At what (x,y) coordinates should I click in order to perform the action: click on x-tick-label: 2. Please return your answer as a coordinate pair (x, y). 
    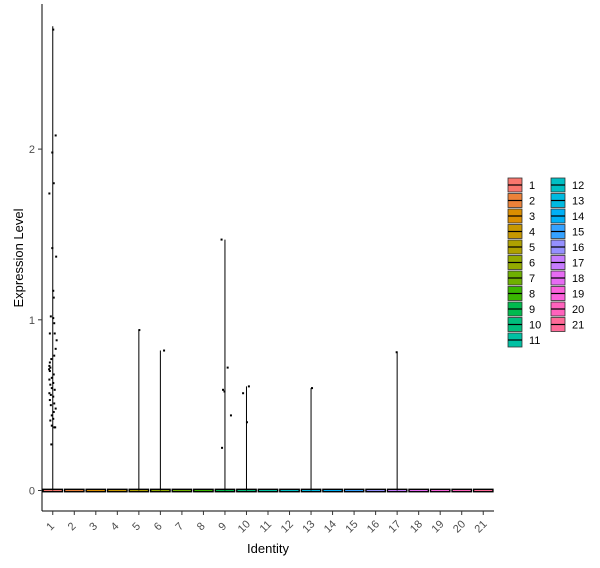
    Looking at the image, I should click on (72, 526).